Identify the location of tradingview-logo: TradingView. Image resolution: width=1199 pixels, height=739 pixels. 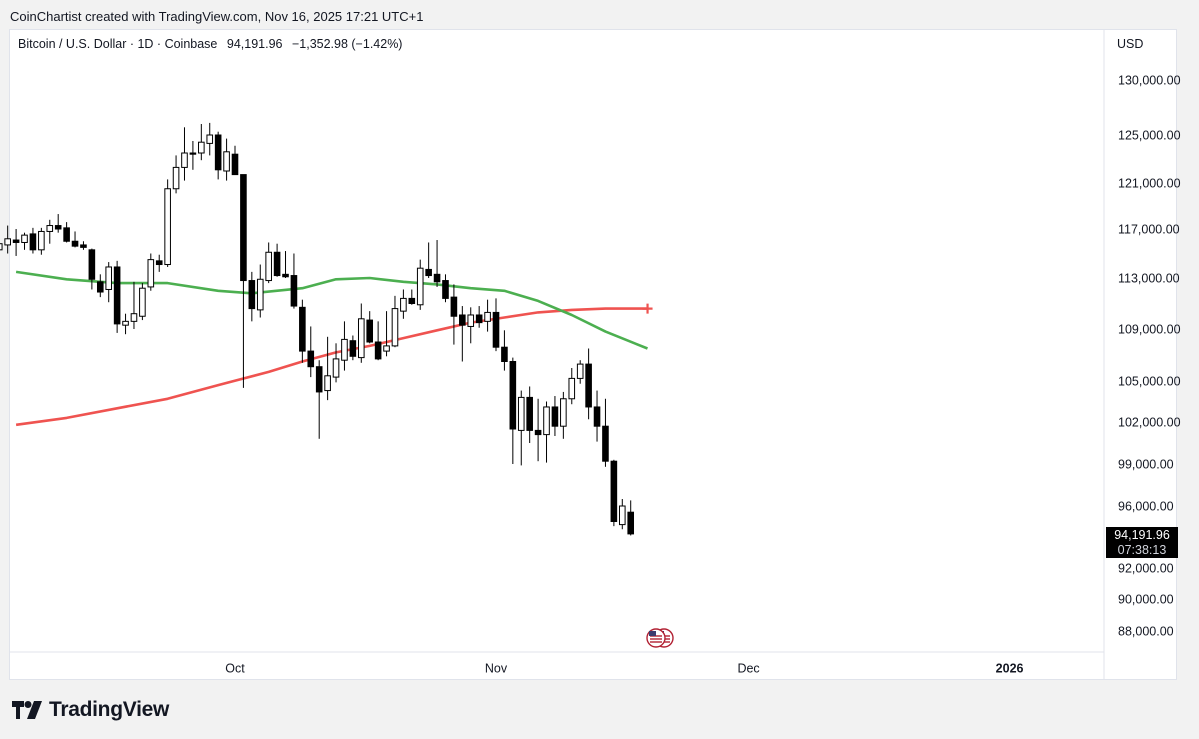
(90, 710).